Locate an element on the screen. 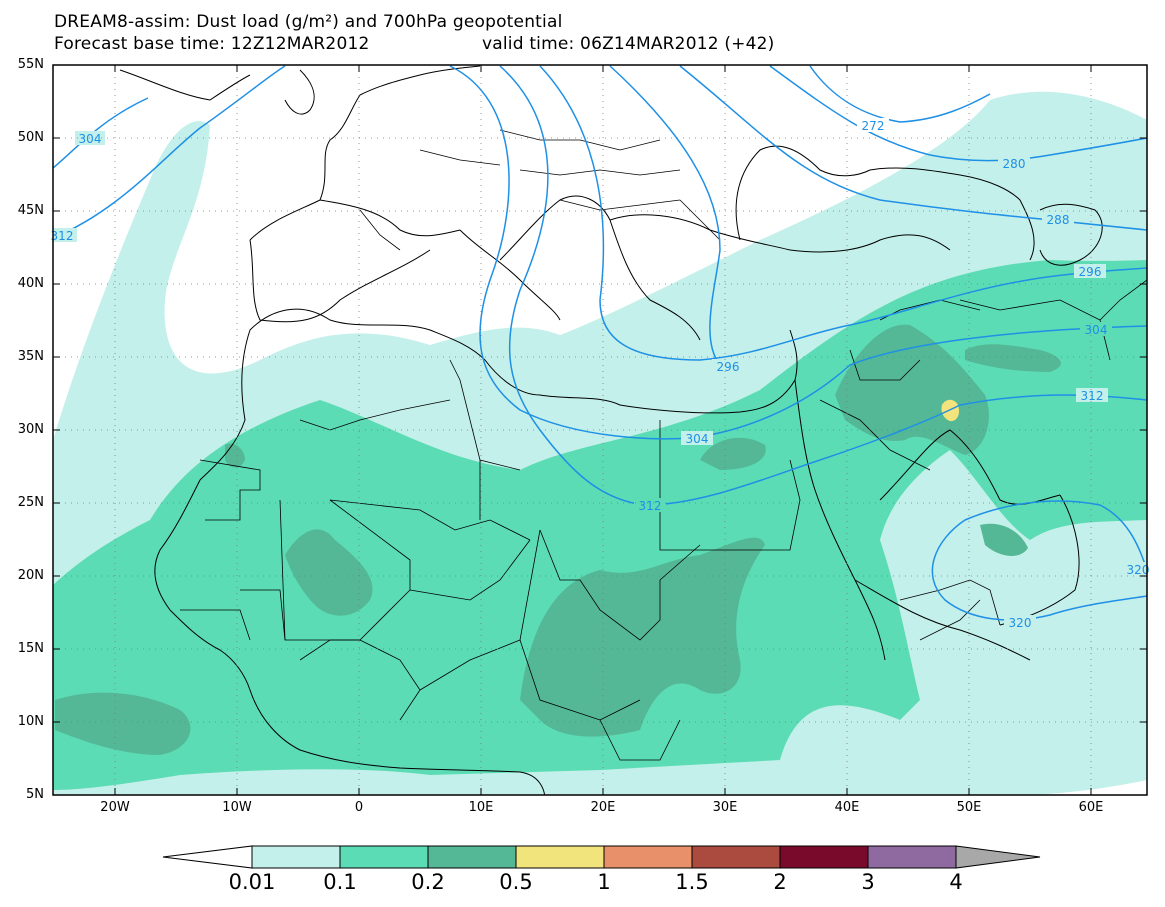 The height and width of the screenshot is (907, 1165). lat-label: 25N is located at coordinates (30, 502).